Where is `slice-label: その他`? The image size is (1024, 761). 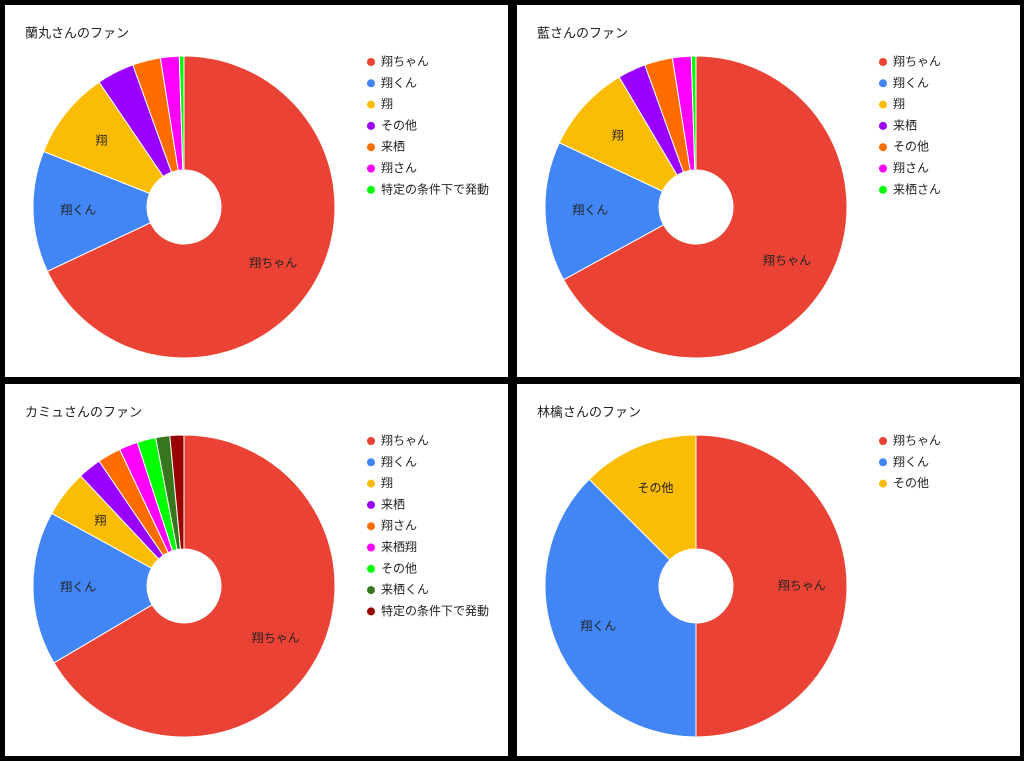 slice-label: その他 is located at coordinates (656, 488).